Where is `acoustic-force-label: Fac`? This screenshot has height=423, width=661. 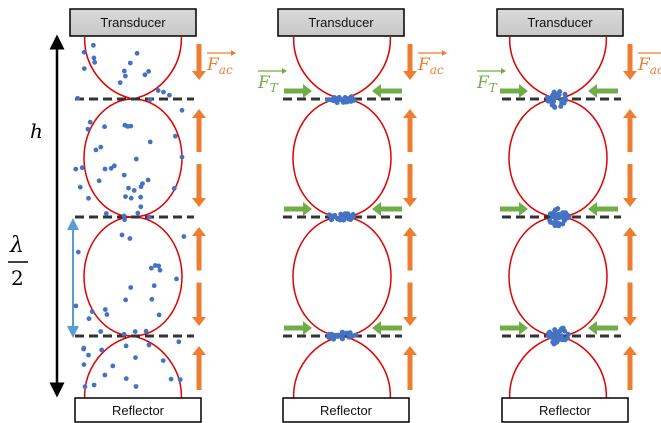
acoustic-force-label: Fac is located at coordinates (649, 66).